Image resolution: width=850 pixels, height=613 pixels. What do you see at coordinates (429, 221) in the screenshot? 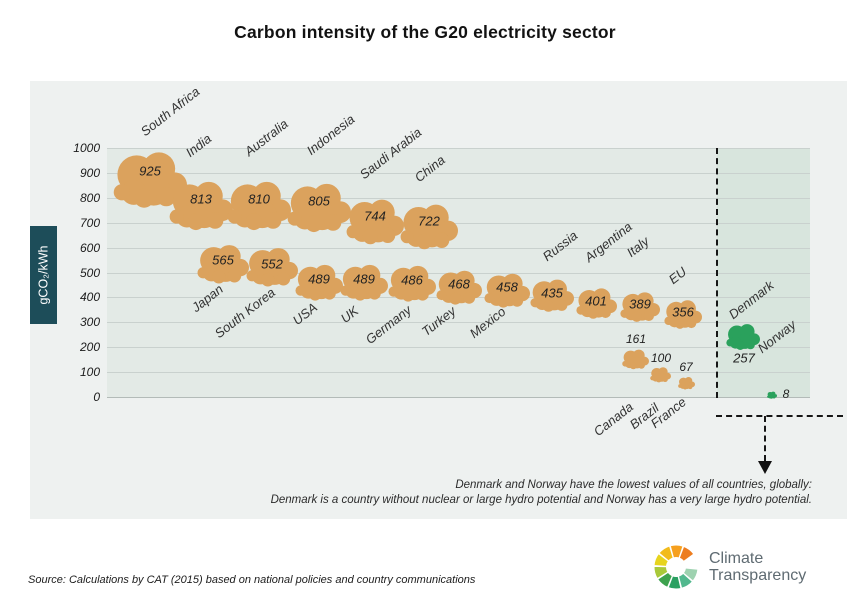
I see `value-china: 722` at bounding box center [429, 221].